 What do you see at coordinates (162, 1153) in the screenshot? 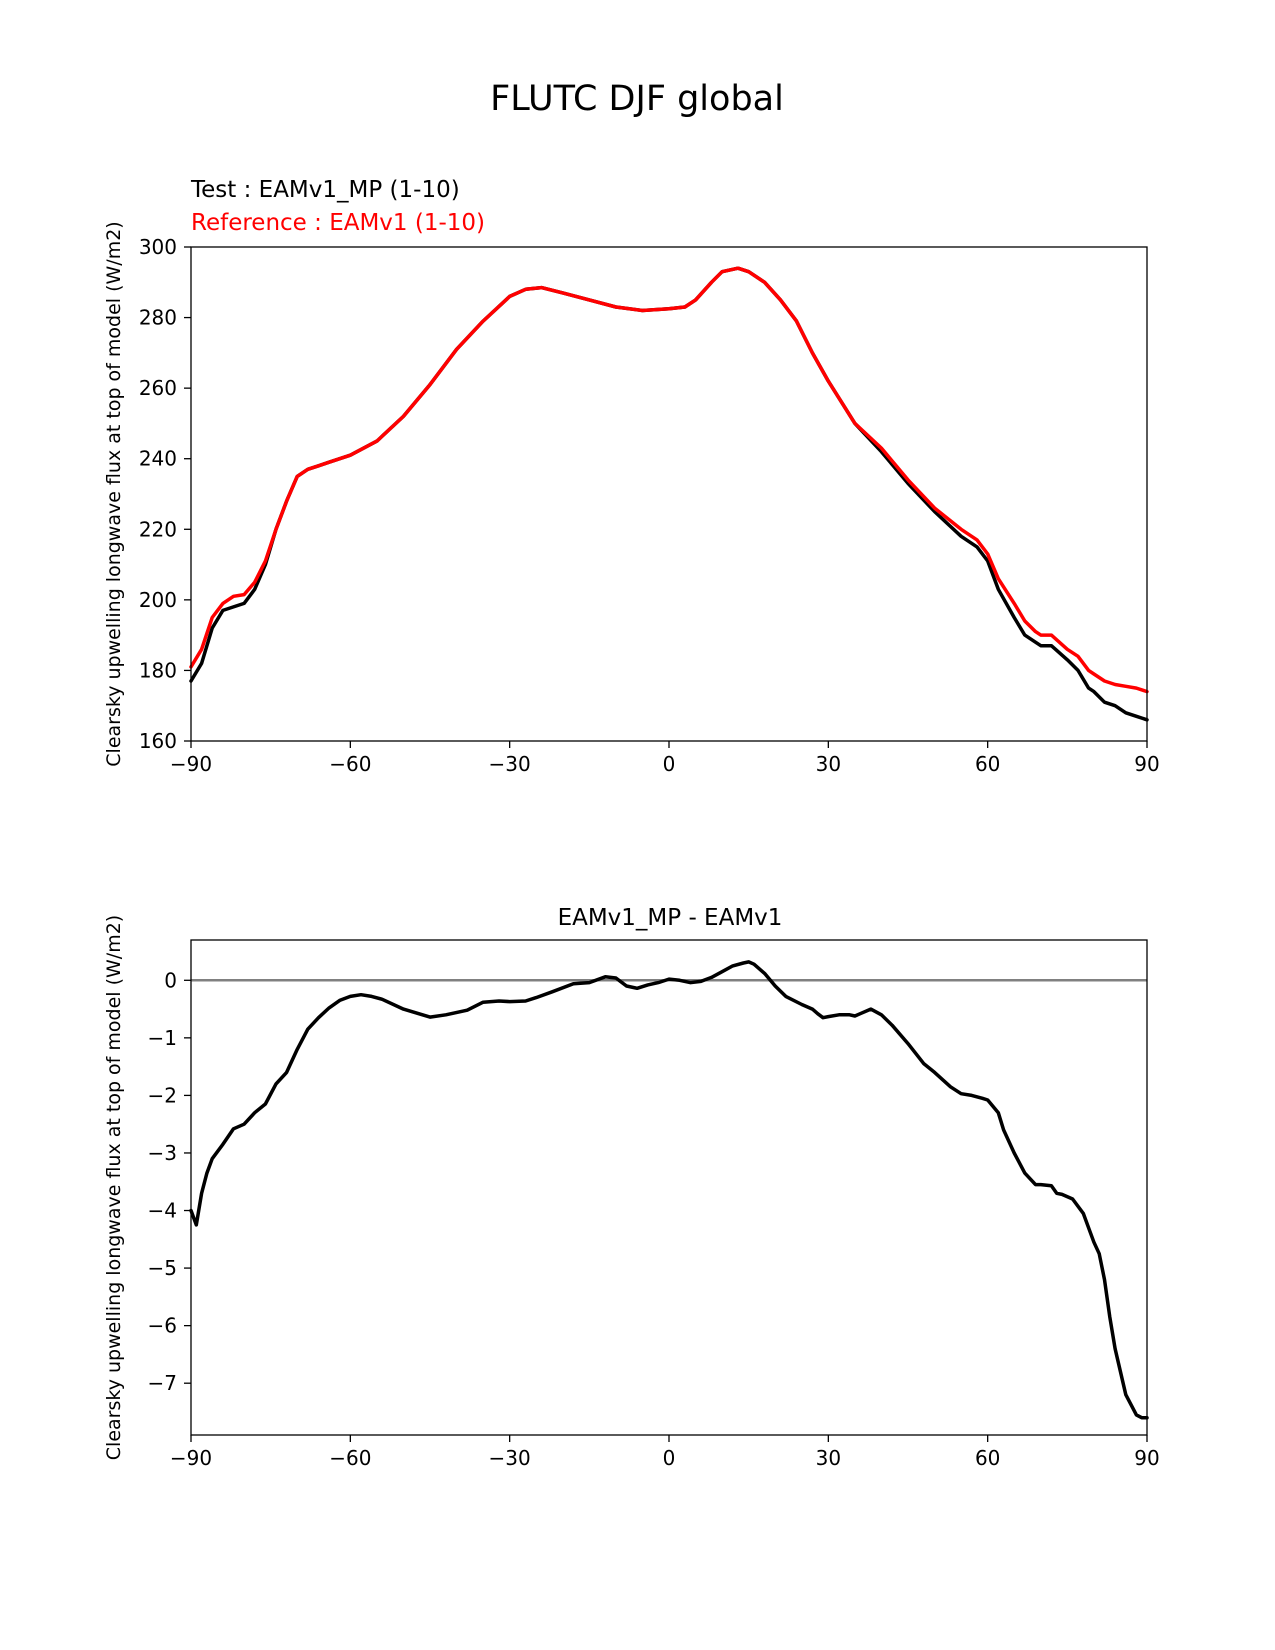
I see `y-tick-label-bottom: −3` at bounding box center [162, 1153].